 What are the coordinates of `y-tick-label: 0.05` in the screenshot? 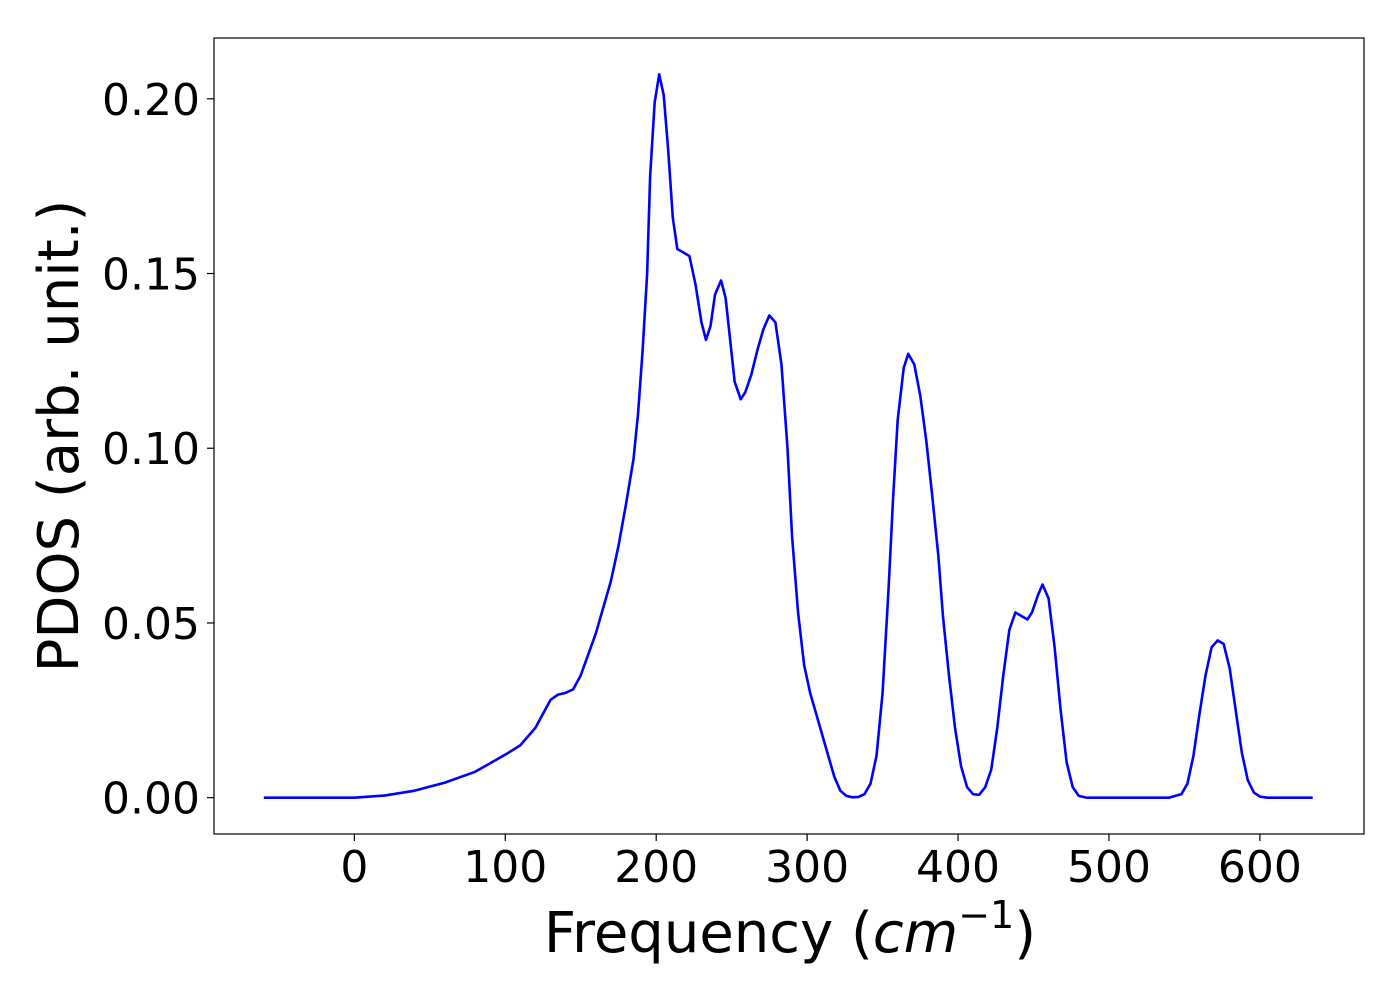 It's located at (151, 624).